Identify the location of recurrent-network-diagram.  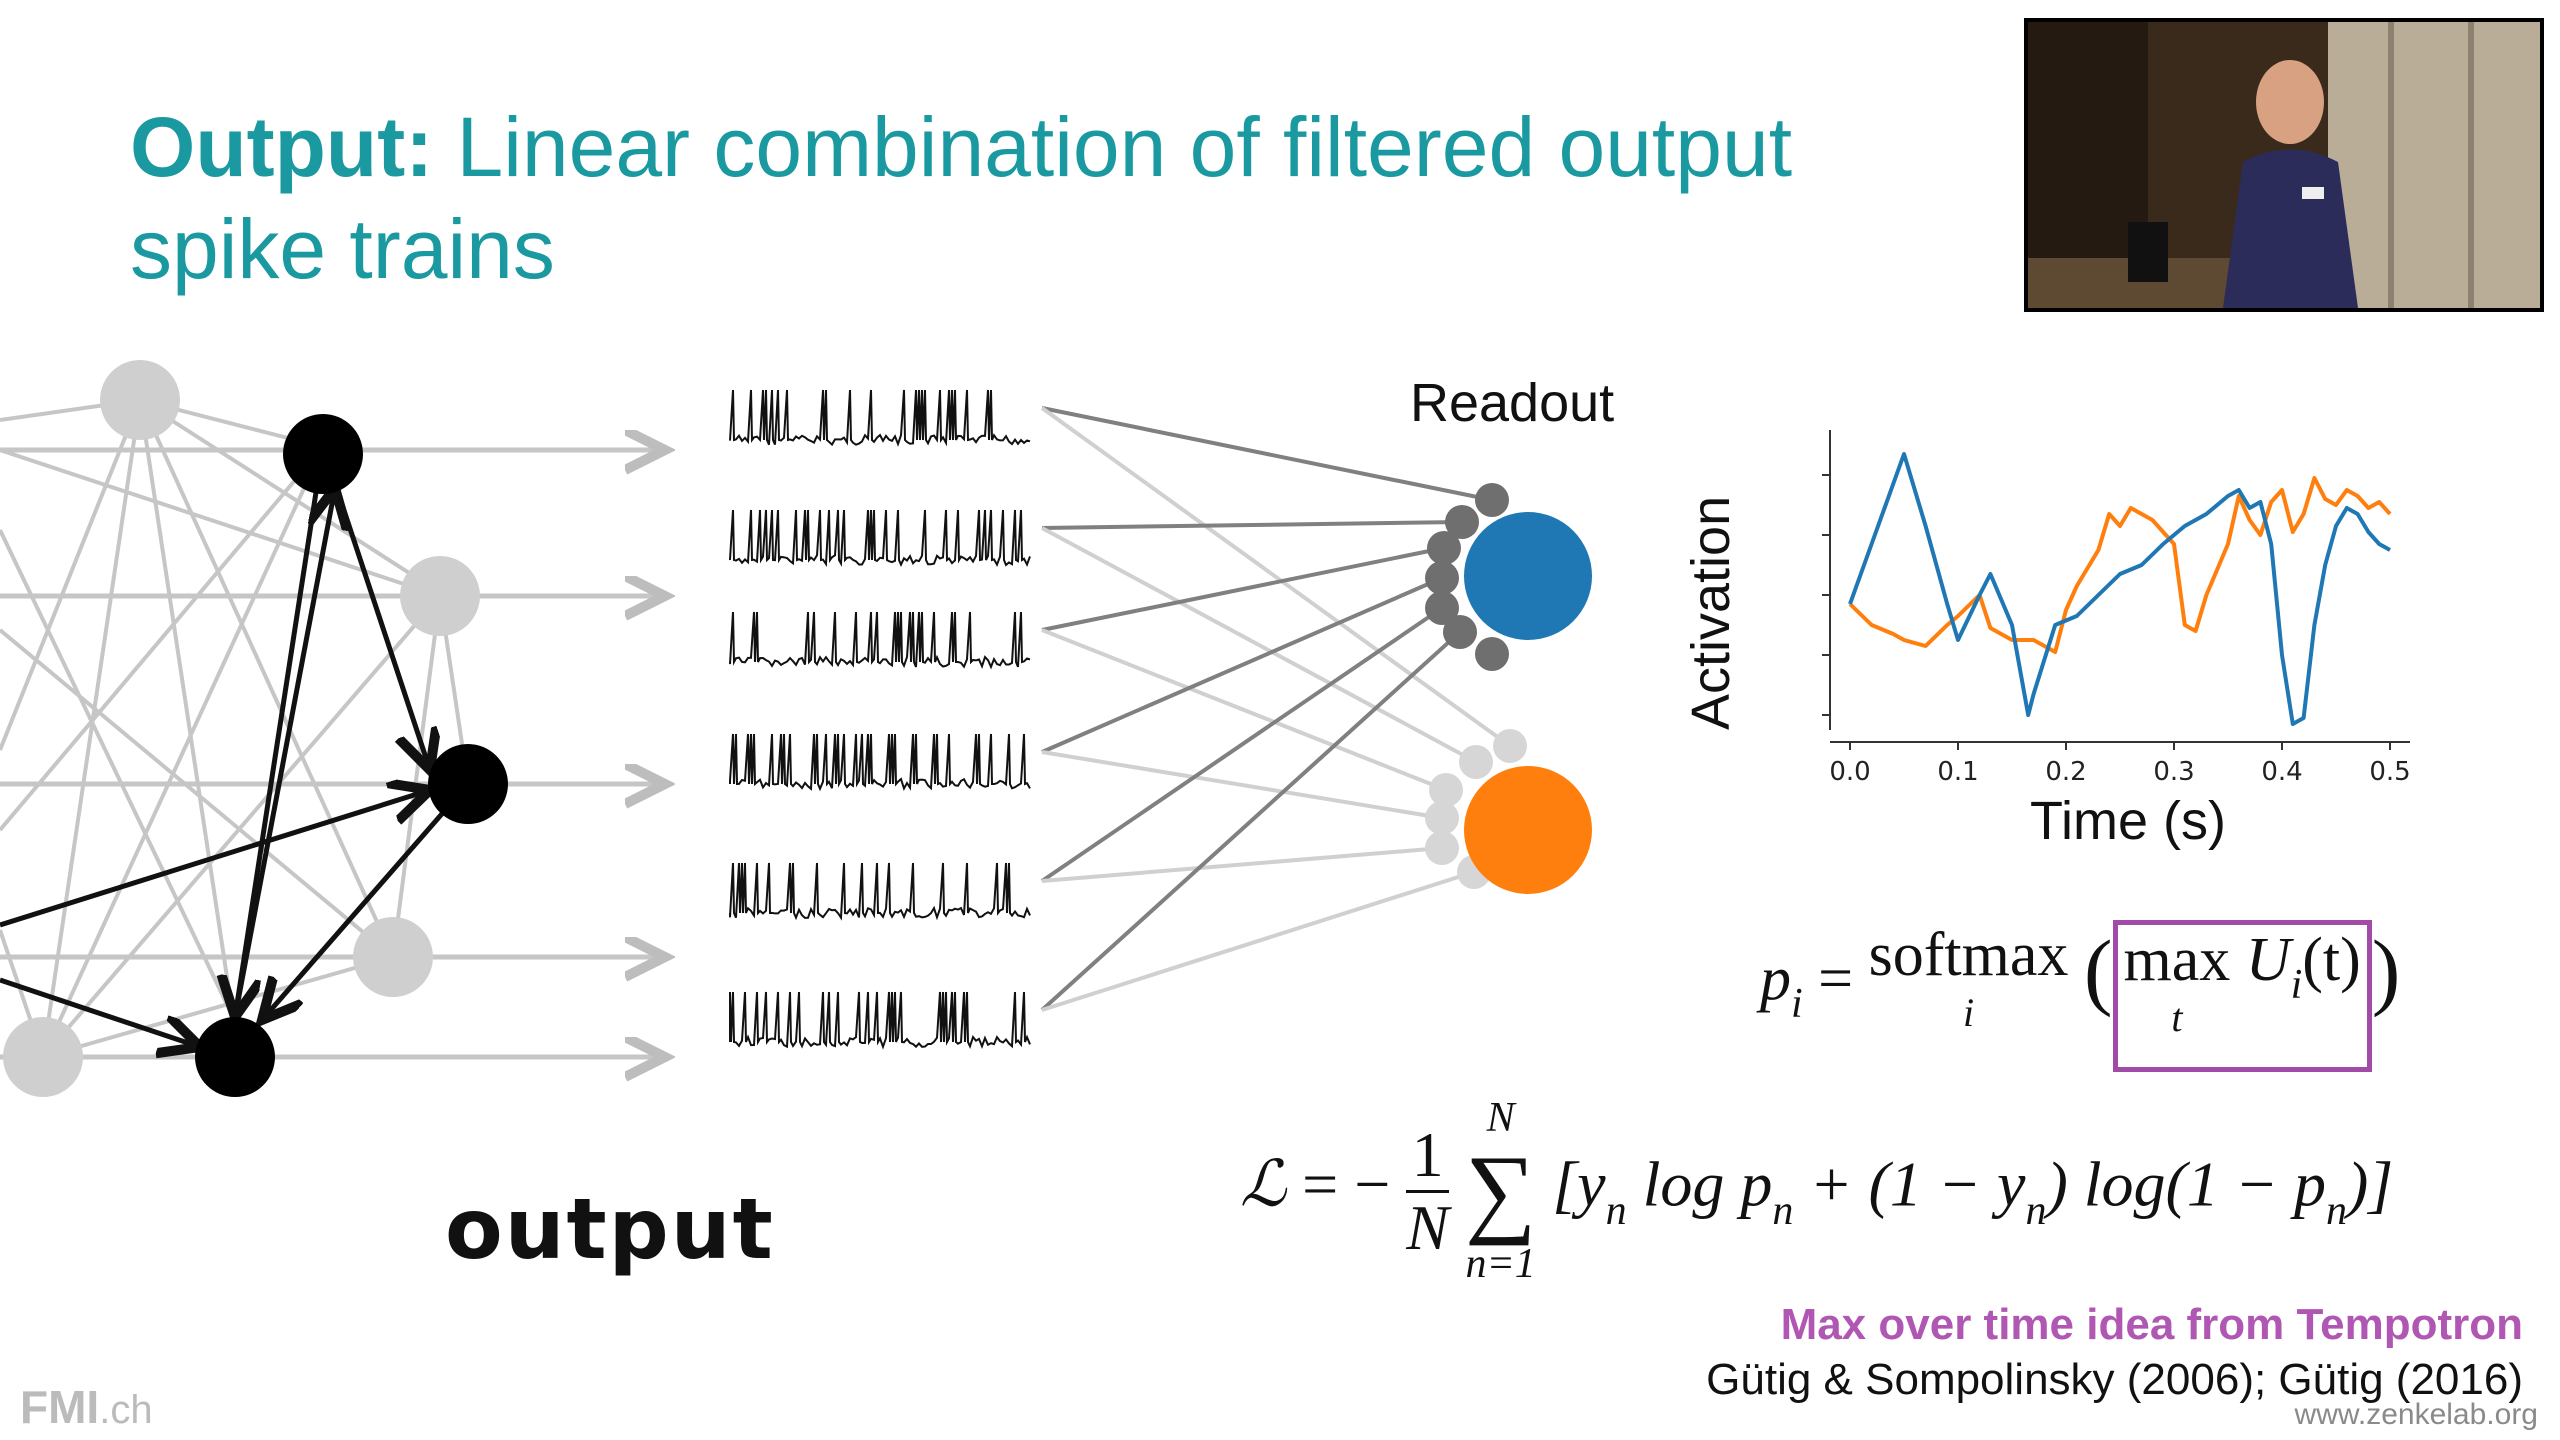
(360, 728).